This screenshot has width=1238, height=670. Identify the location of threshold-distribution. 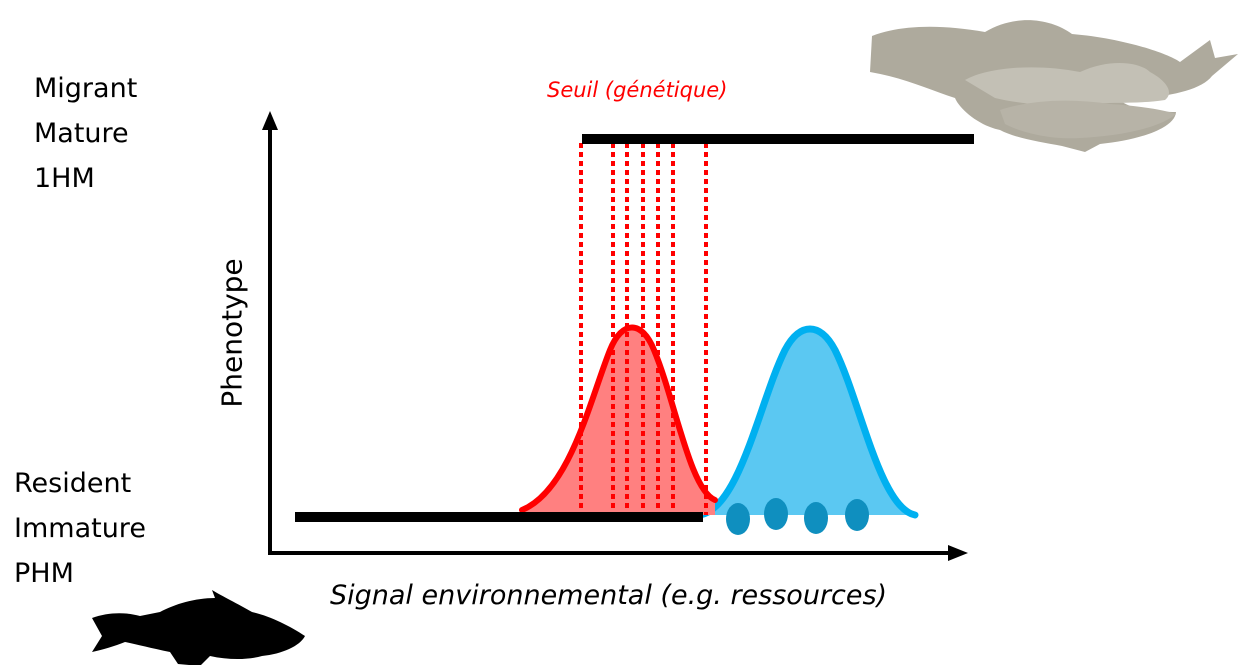
(618, 419).